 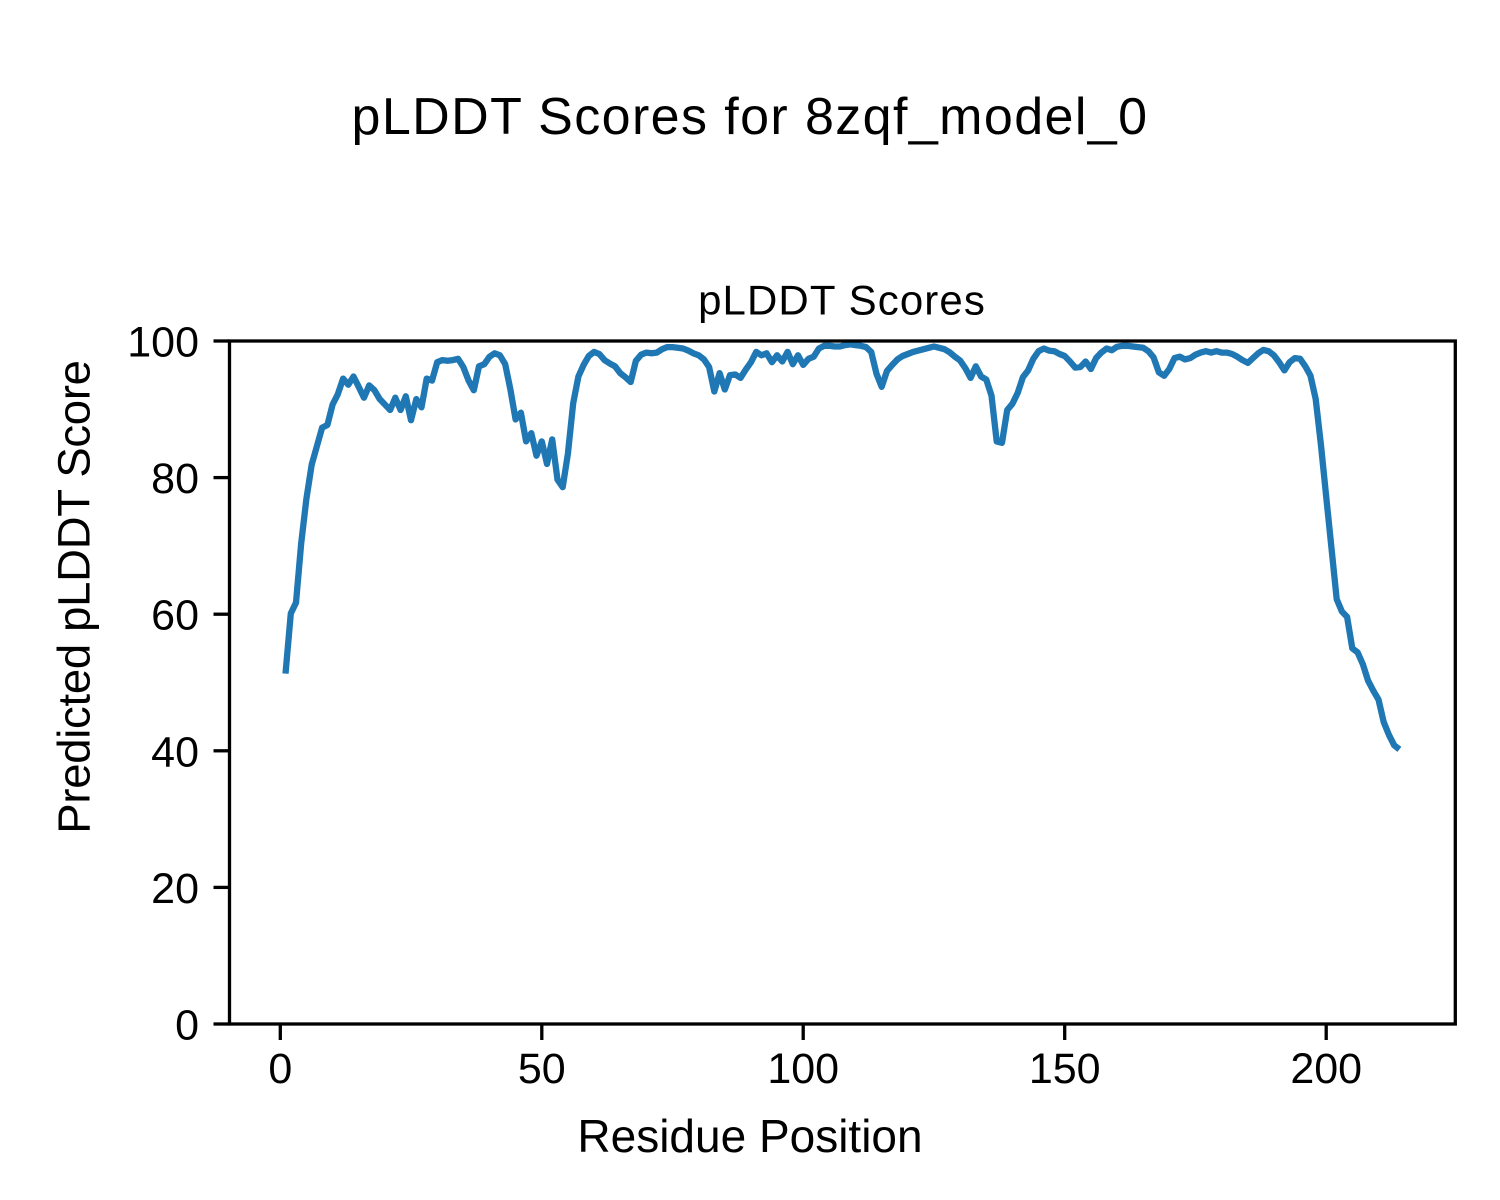 What do you see at coordinates (1326, 1069) in the screenshot?
I see `svg-text: 200` at bounding box center [1326, 1069].